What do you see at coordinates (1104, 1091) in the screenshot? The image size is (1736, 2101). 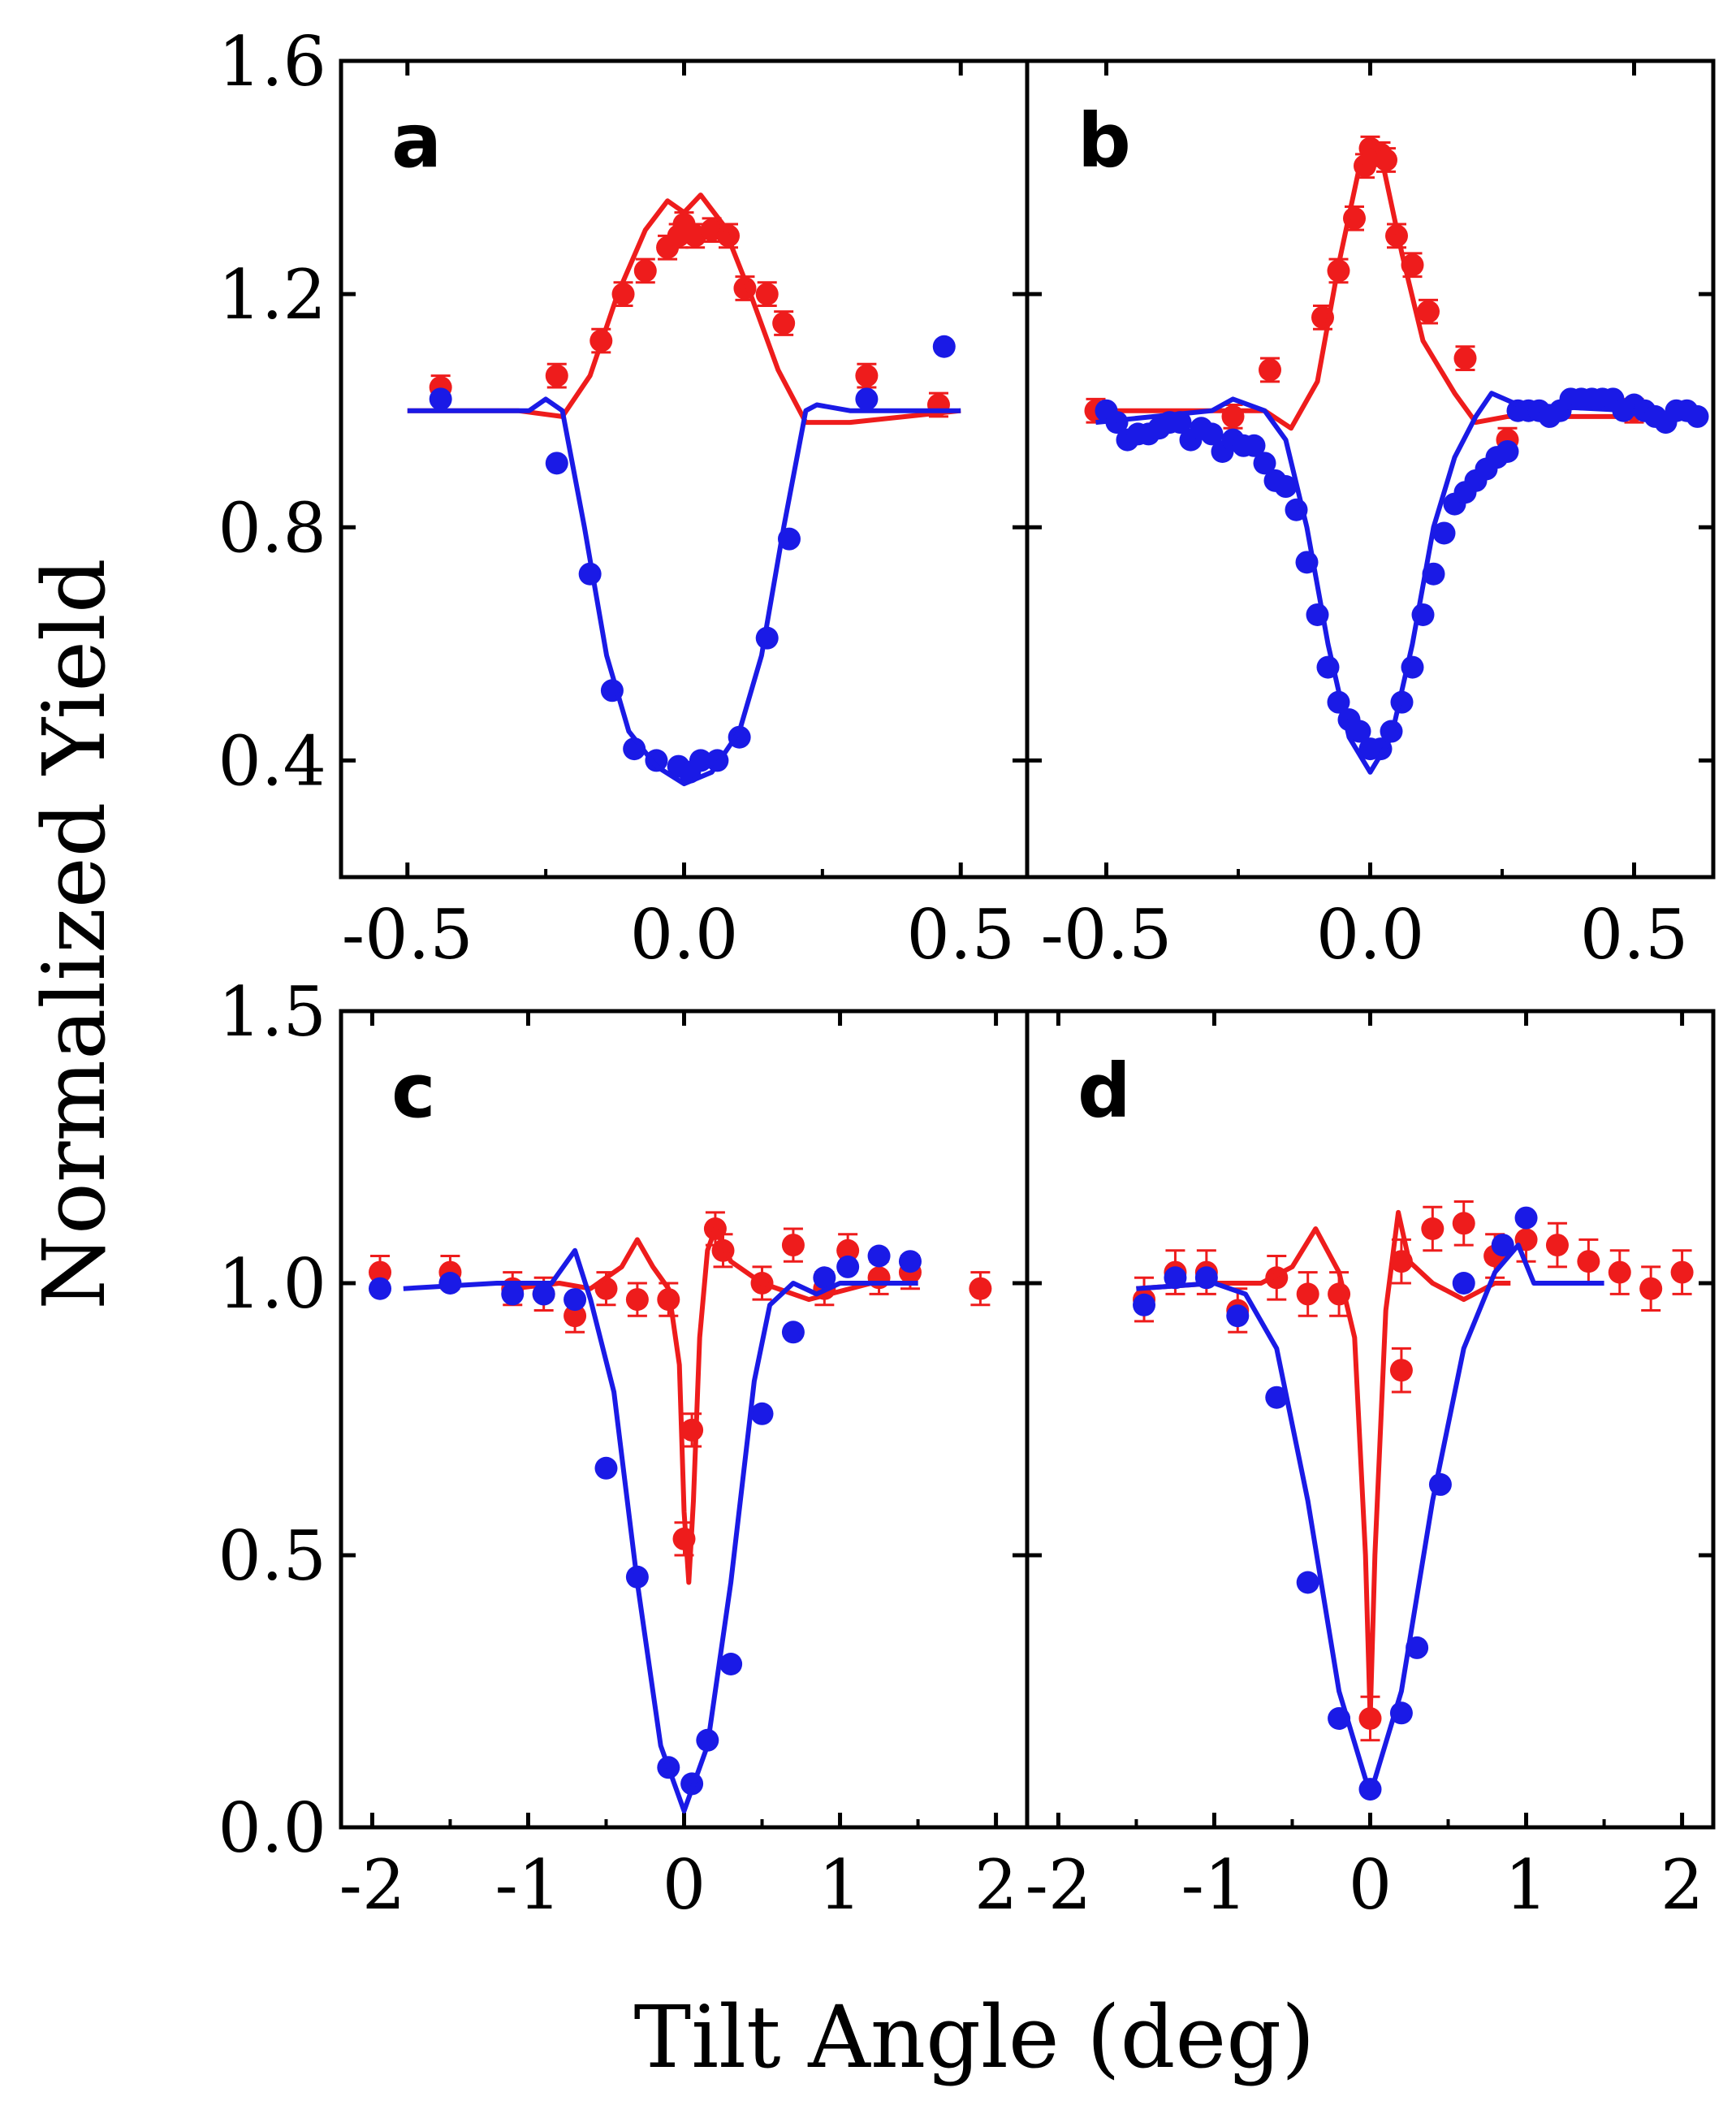 I see `panel-letter-d: d` at bounding box center [1104, 1091].